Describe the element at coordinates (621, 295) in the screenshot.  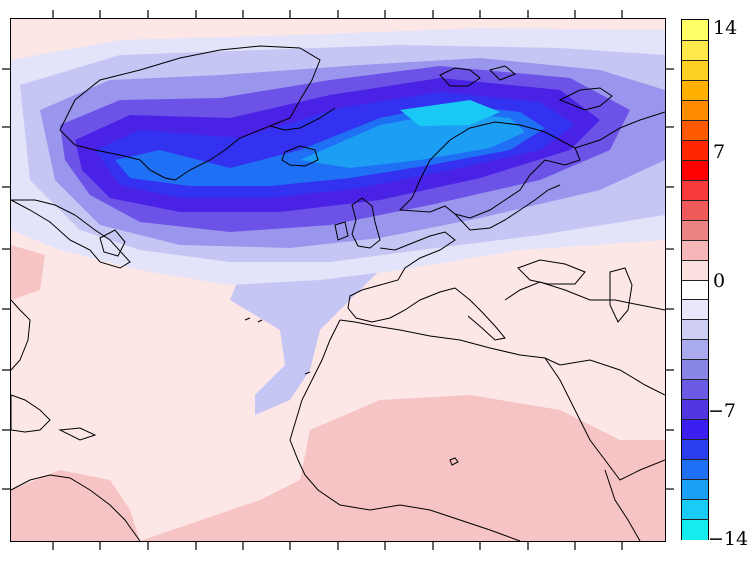
I see `coast-caspian` at that location.